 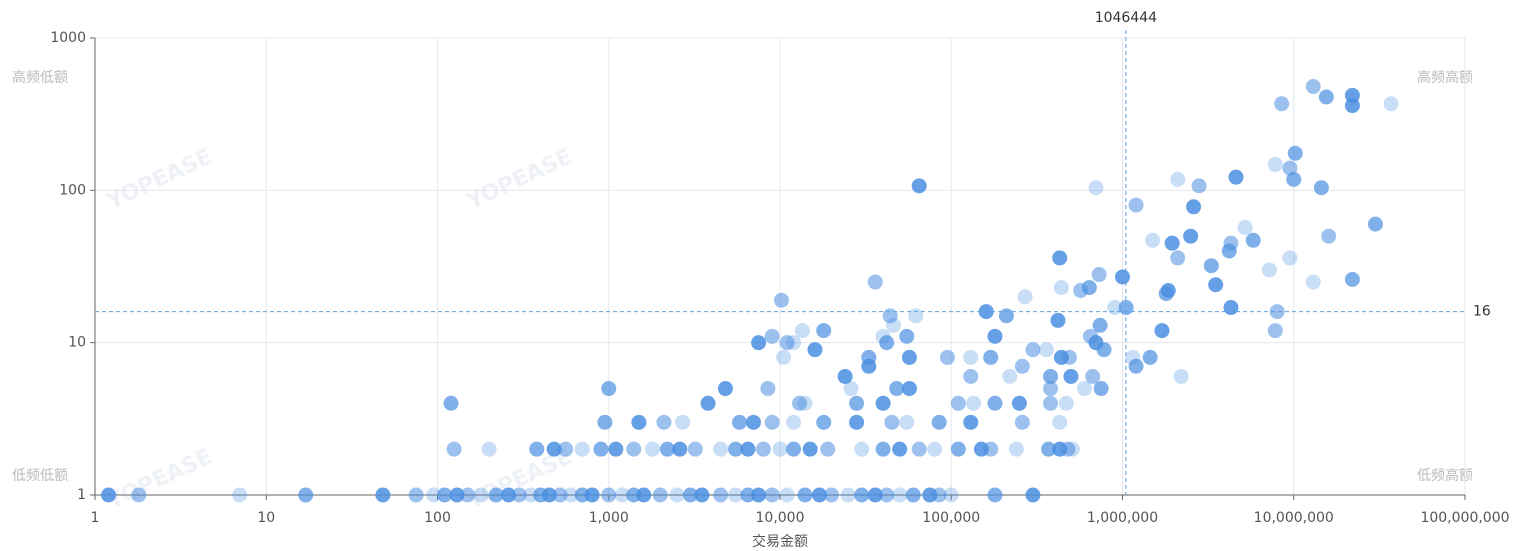 I want to click on x-tick-label: 10,000, so click(x=780, y=518).